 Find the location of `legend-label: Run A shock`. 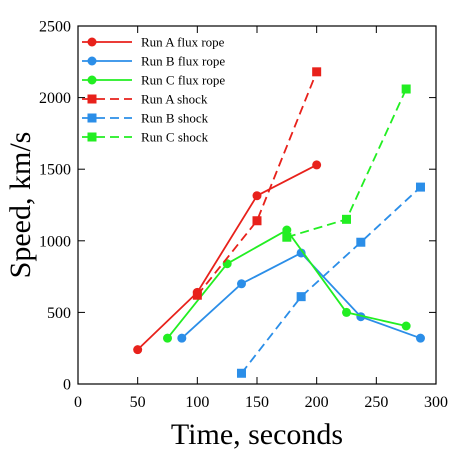

legend-label: Run A shock is located at coordinates (174, 99).